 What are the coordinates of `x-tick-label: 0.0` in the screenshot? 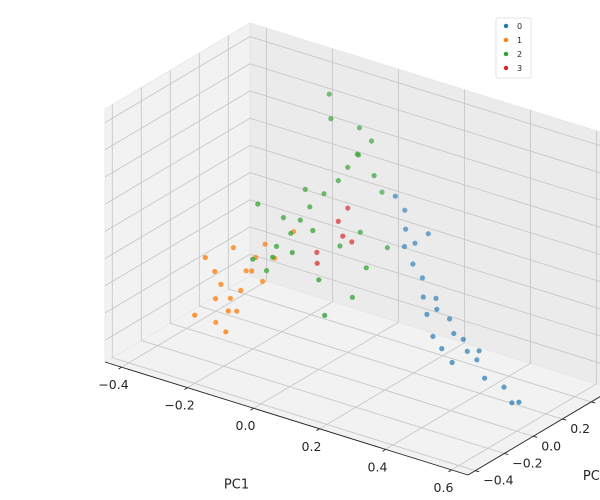 It's located at (246, 425).